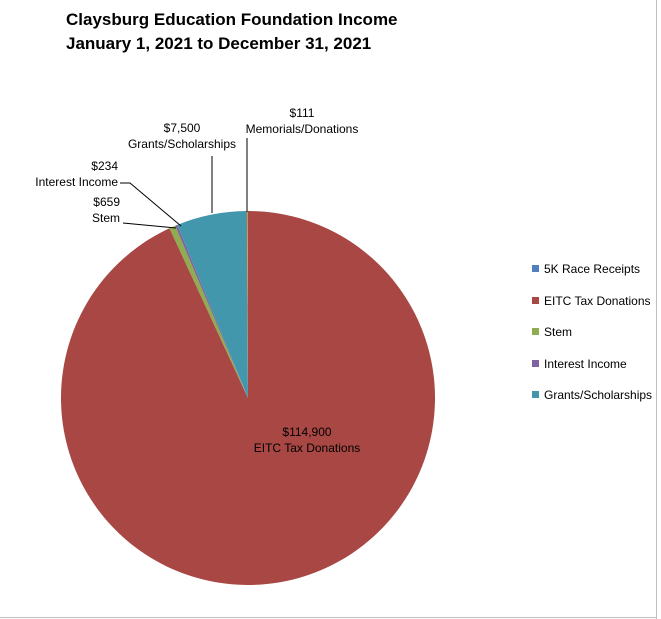  What do you see at coordinates (535, 331) in the screenshot?
I see `legend-swatch-stem` at bounding box center [535, 331].